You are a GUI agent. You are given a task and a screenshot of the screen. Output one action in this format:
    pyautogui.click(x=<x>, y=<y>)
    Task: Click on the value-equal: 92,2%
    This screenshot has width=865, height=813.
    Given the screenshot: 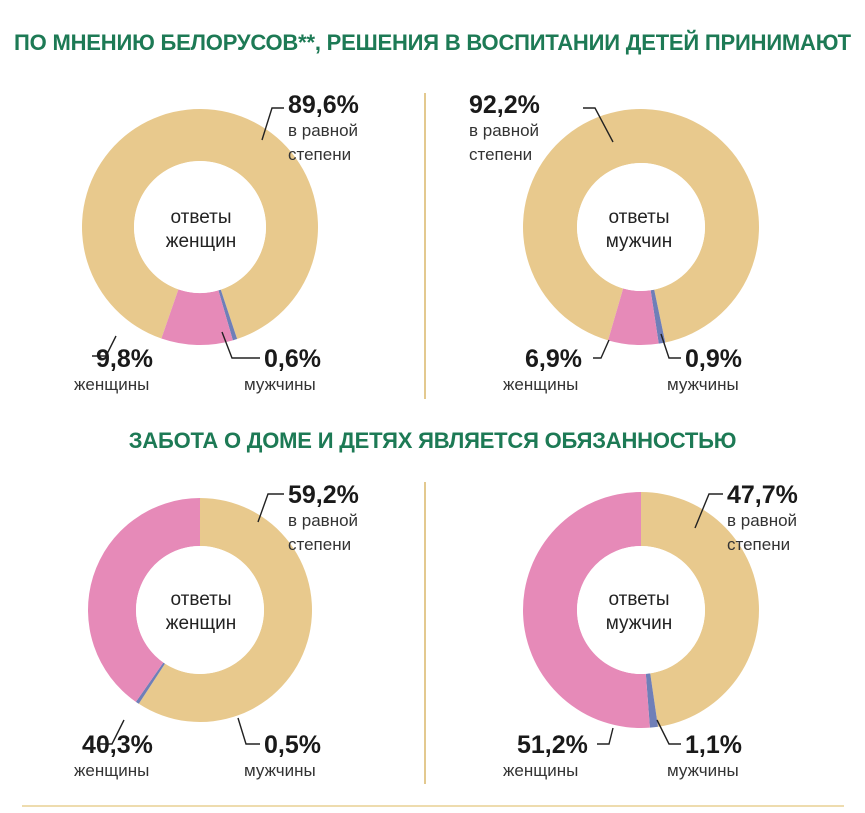 What is the action you would take?
    pyautogui.click(x=504, y=105)
    